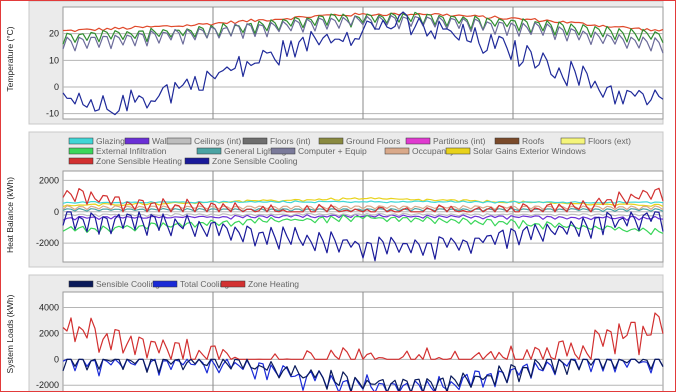  I want to click on y-axis-label: Heat Balance (kWh), so click(10, 215).